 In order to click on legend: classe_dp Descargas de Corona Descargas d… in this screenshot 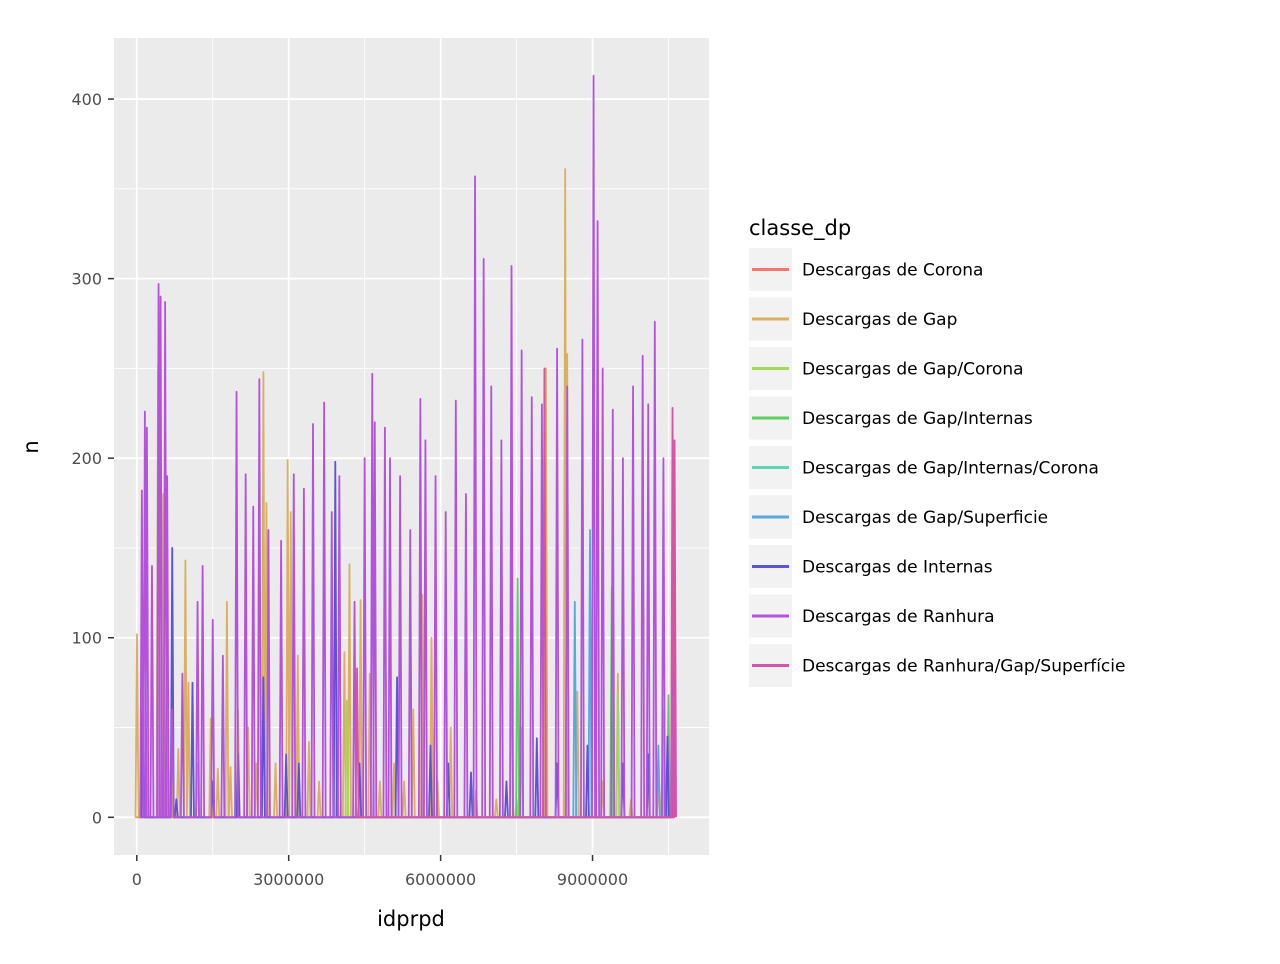, I will do `click(937, 451)`.